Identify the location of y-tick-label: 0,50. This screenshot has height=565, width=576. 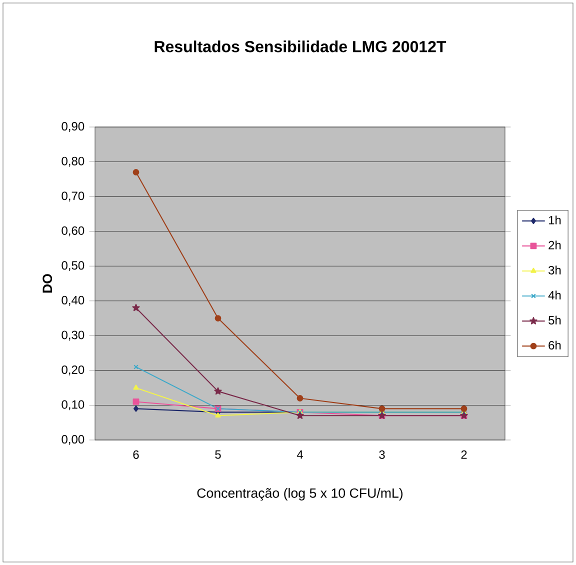
(73, 266).